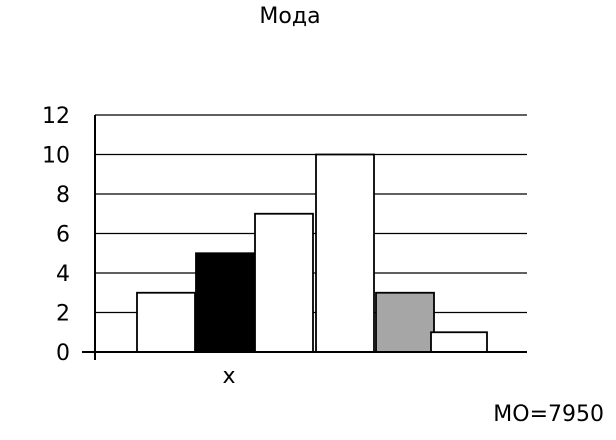 Image resolution: width=616 pixels, height=440 pixels. What do you see at coordinates (228, 376) in the screenshot?
I see `x-axis-label: x` at bounding box center [228, 376].